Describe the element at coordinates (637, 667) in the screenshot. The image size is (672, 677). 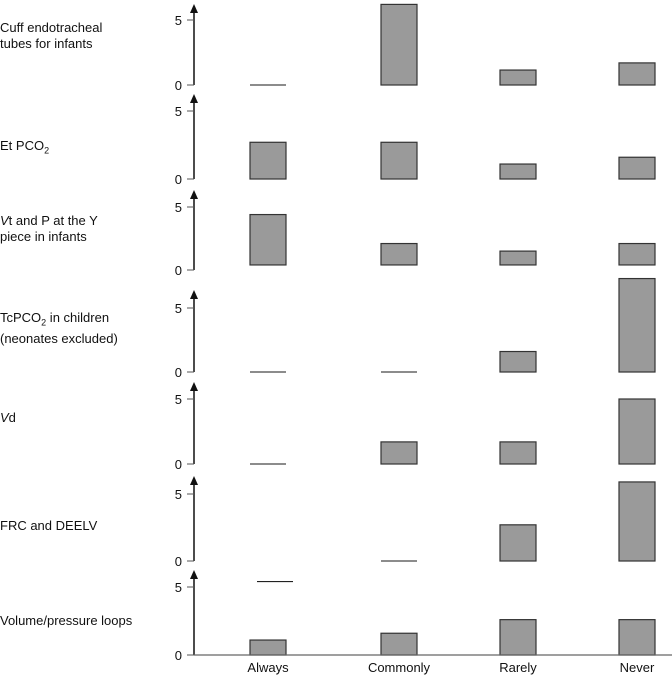
I see `x-category-label: Never` at that location.